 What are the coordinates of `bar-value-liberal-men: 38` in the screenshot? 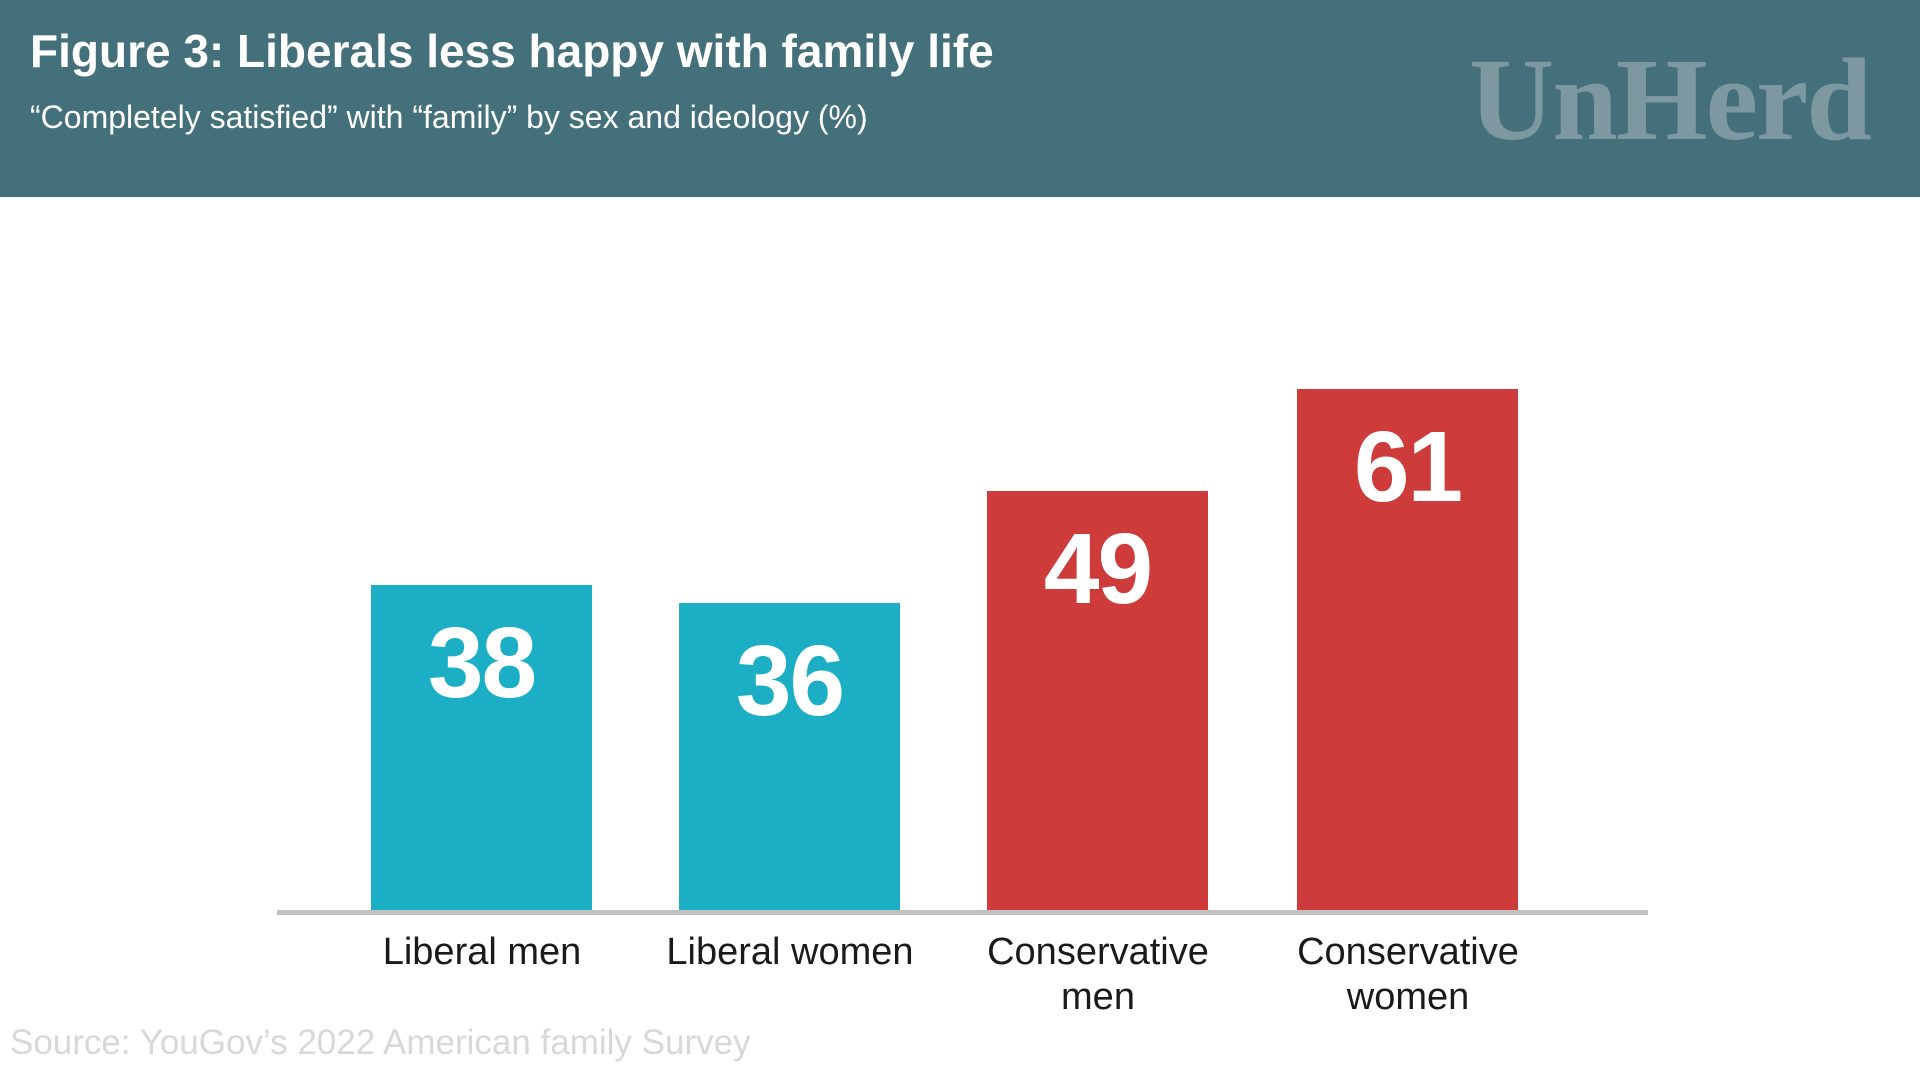 It's located at (482, 663).